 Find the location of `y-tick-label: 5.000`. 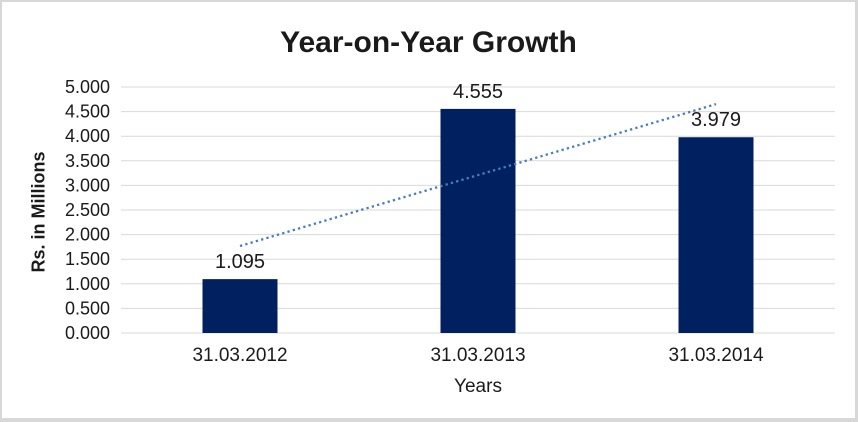

y-tick-label: 5.000 is located at coordinates (87, 87).